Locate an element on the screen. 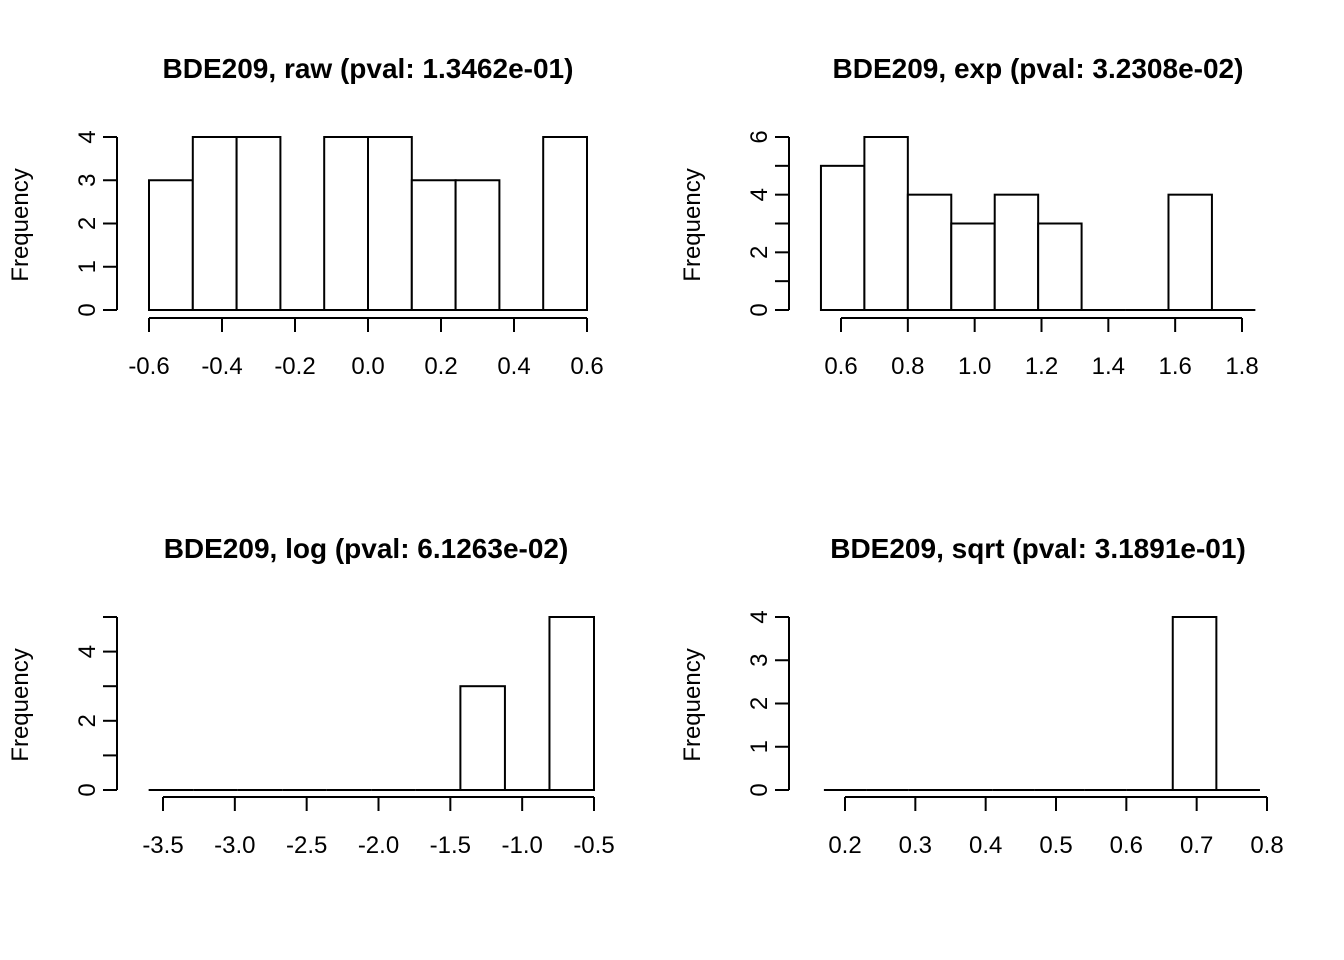  y-tick-label: 6 is located at coordinates (759, 136).